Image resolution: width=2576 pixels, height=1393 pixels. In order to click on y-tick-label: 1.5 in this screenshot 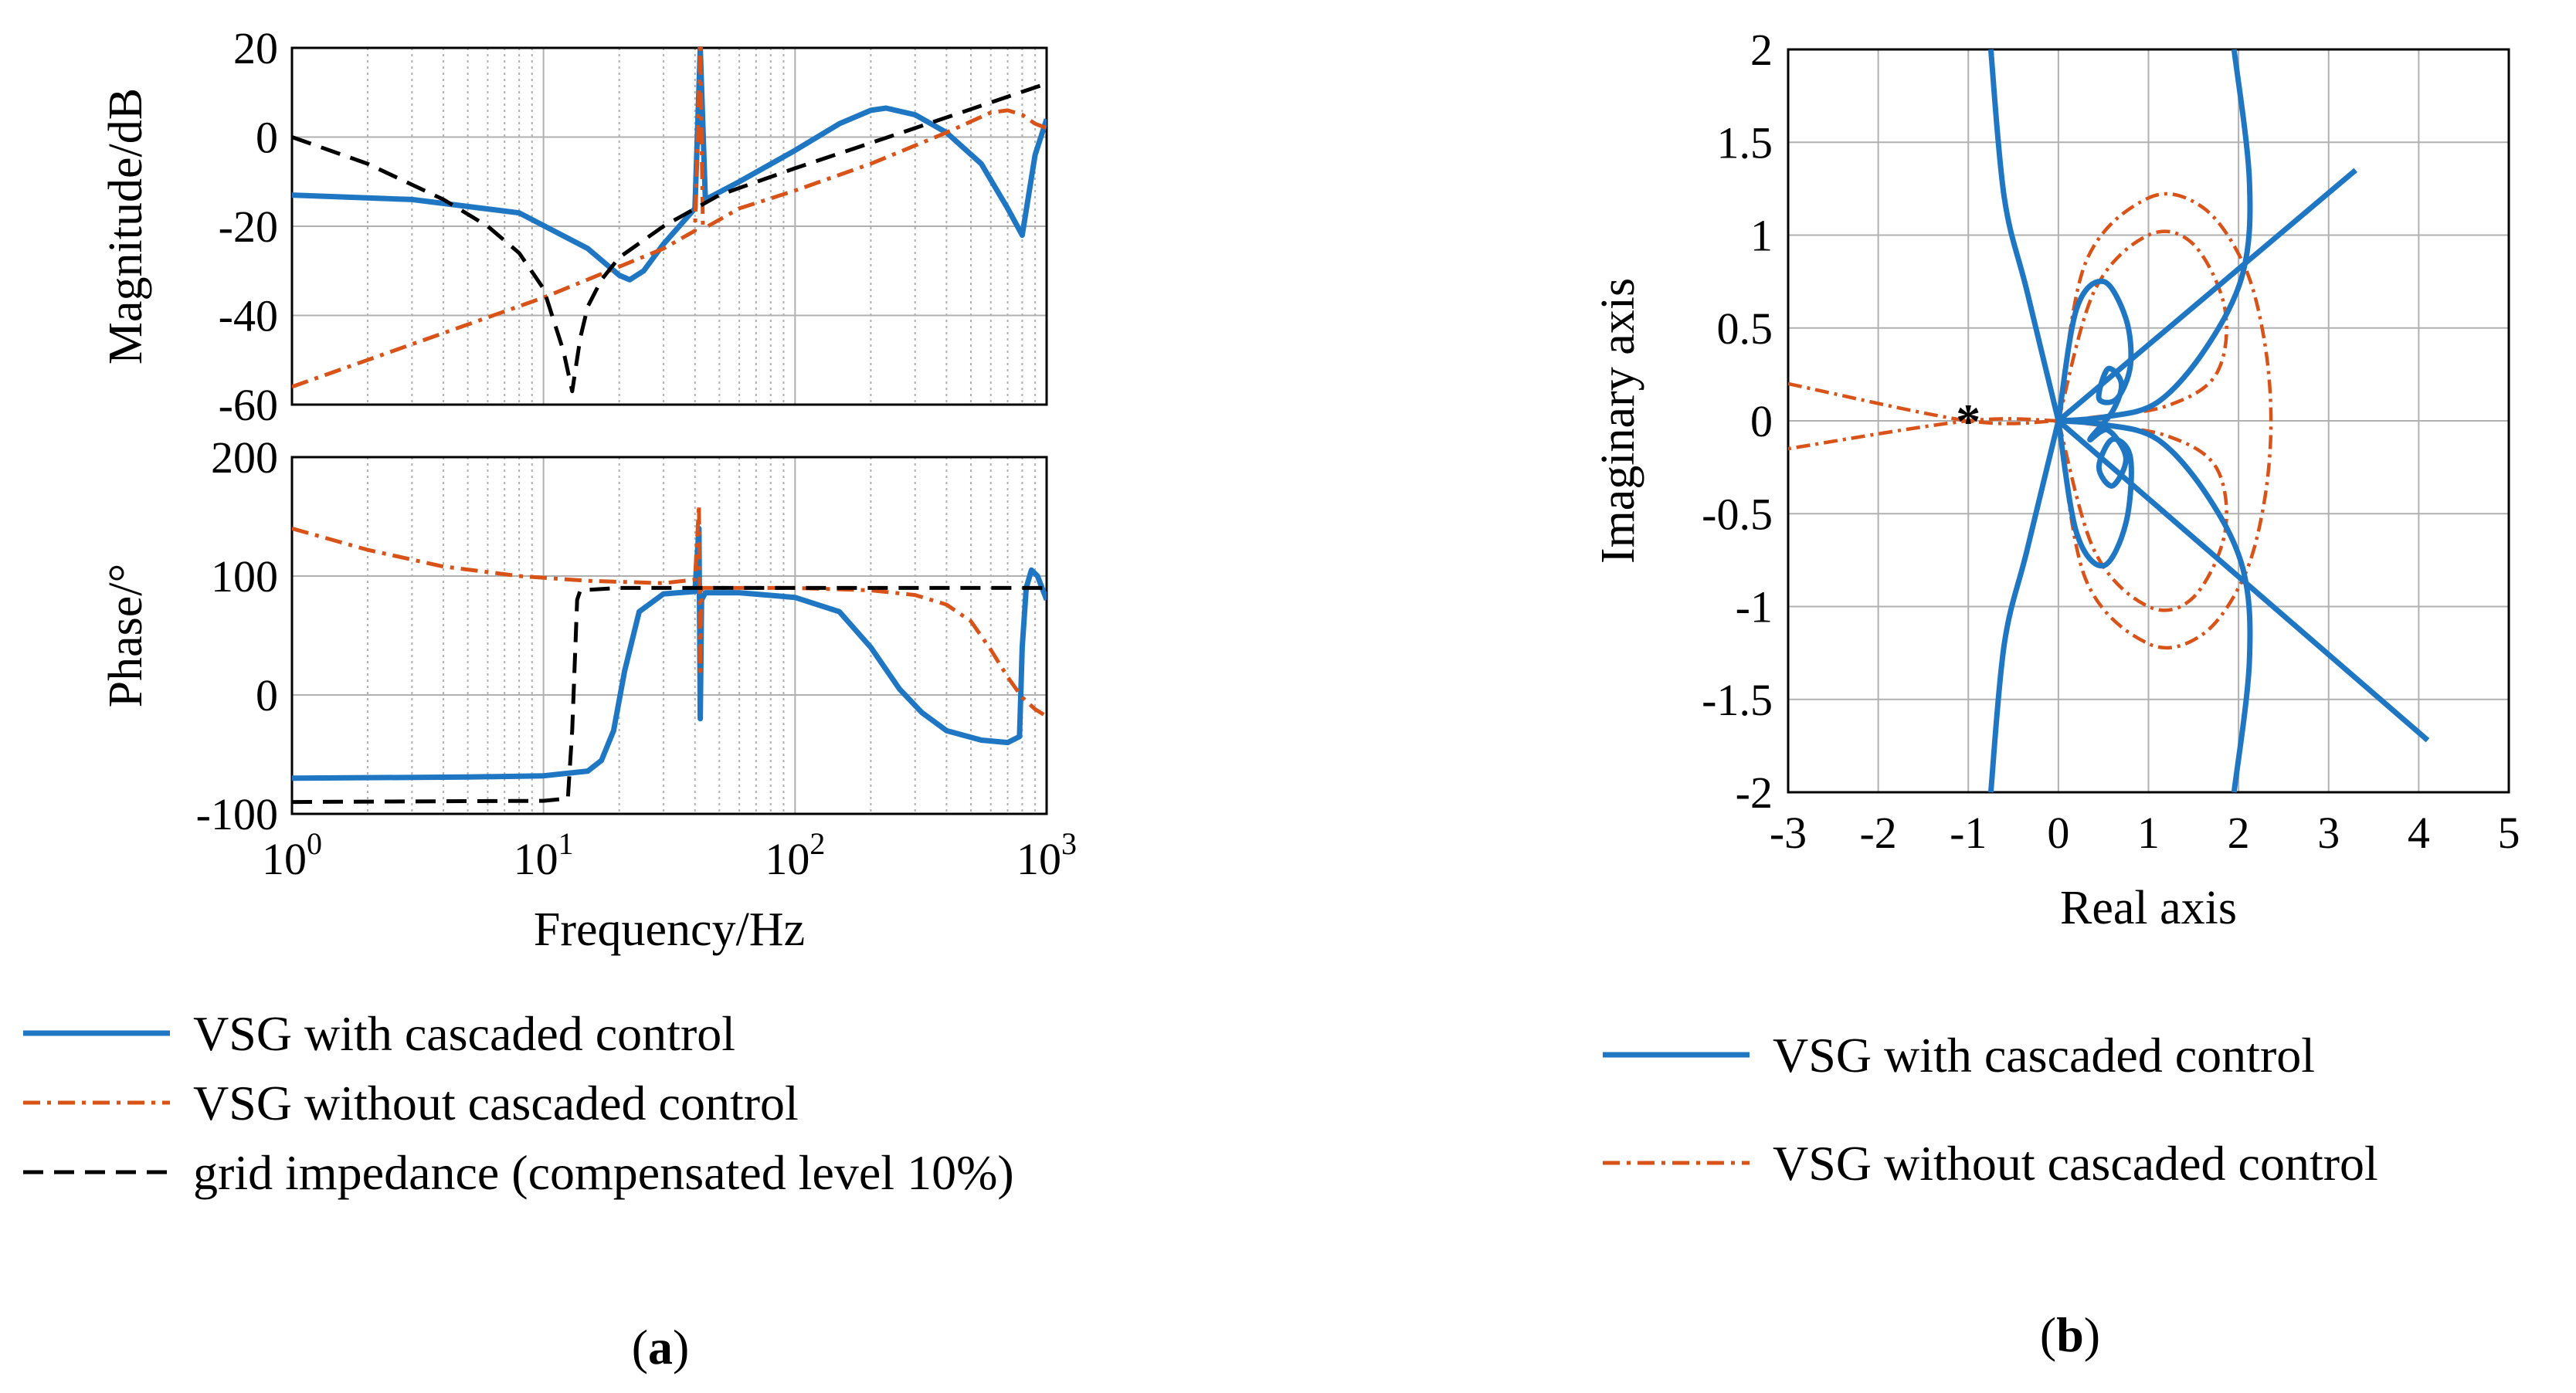, I will do `click(1745, 142)`.